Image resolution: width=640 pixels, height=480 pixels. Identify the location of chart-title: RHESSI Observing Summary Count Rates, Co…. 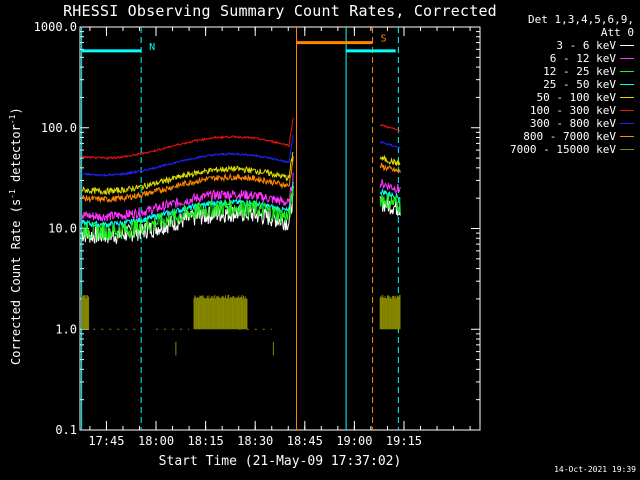
(280, 11).